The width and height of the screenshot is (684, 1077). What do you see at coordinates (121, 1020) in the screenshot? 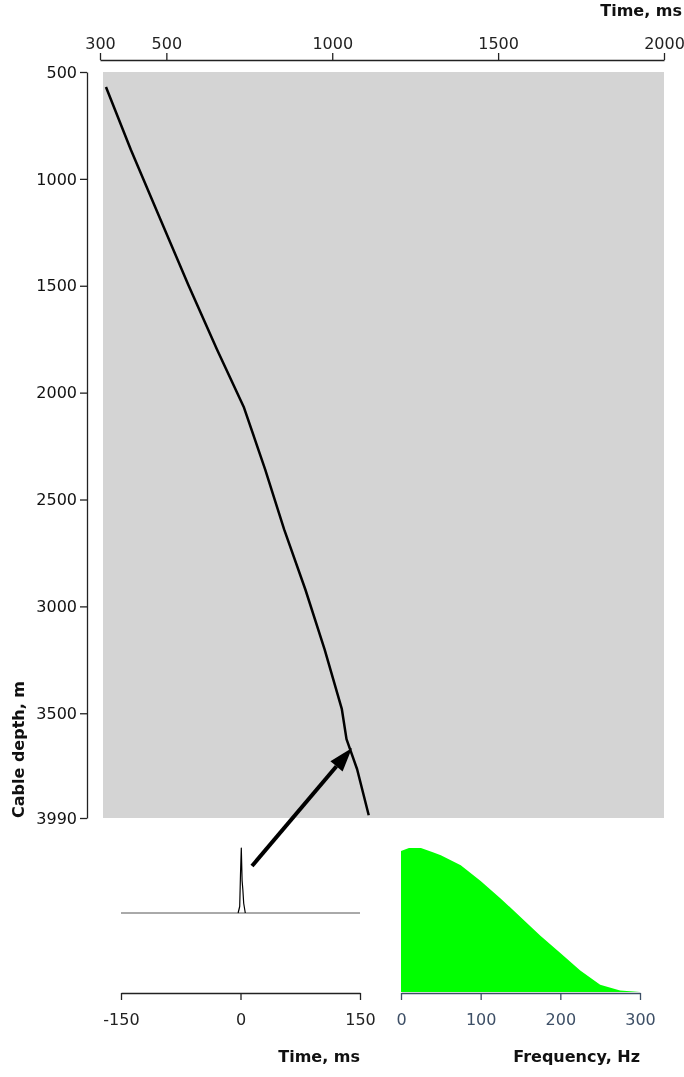
I see `x-tick-label: -150` at bounding box center [121, 1020].